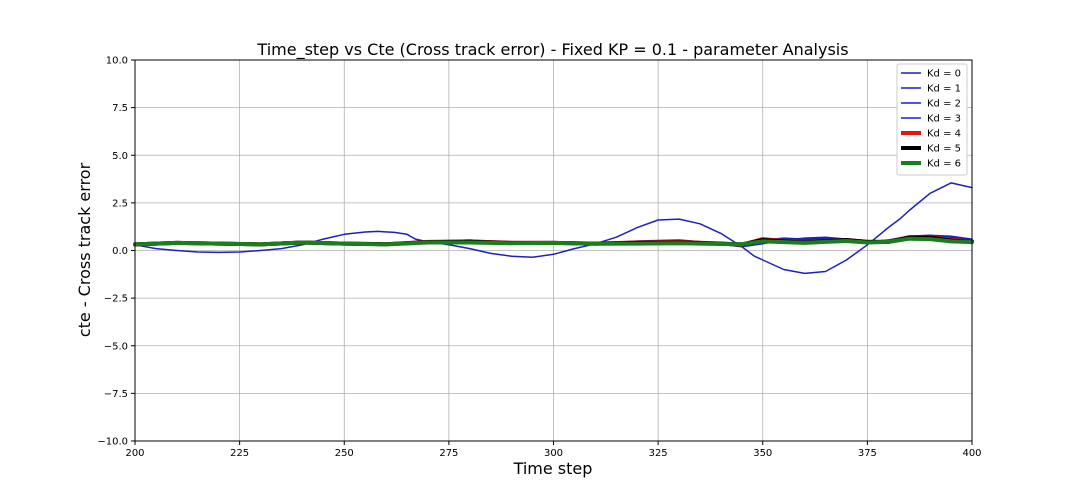 The image size is (1080, 504). I want to click on y-tick-label: 10.0, so click(117, 61).